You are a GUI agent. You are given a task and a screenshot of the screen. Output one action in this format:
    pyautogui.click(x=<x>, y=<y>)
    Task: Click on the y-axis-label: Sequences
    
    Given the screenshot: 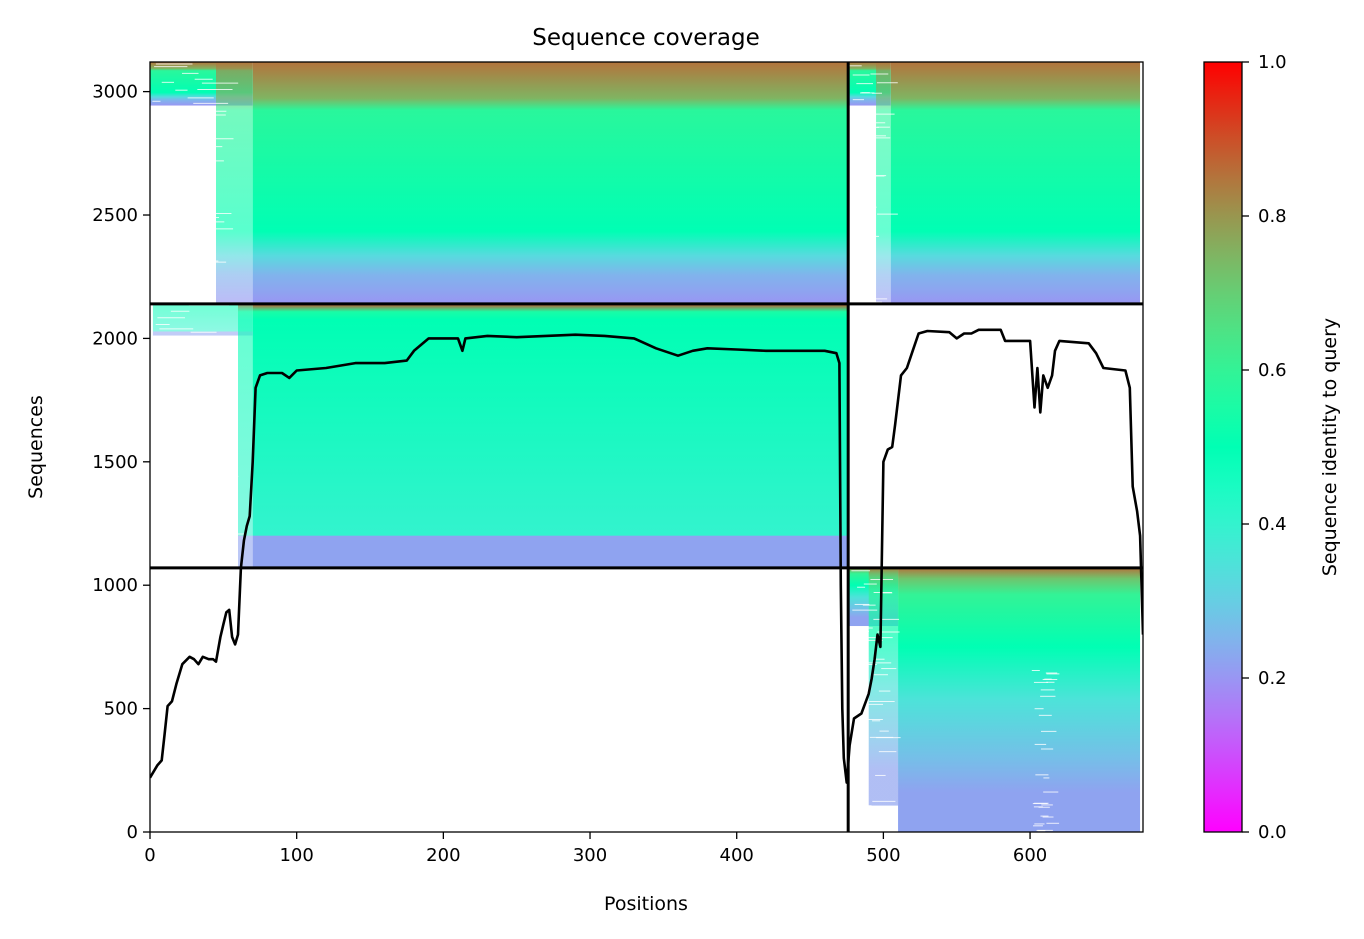 What is the action you would take?
    pyautogui.click(x=36, y=447)
    